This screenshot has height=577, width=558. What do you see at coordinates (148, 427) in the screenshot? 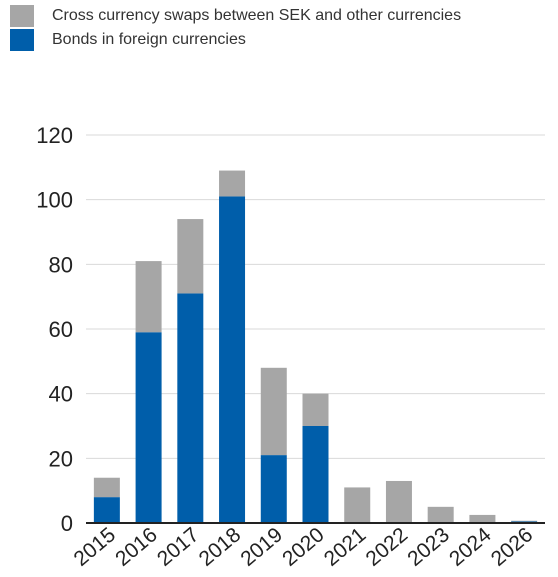
I see `bar-bonds-2016` at bounding box center [148, 427].